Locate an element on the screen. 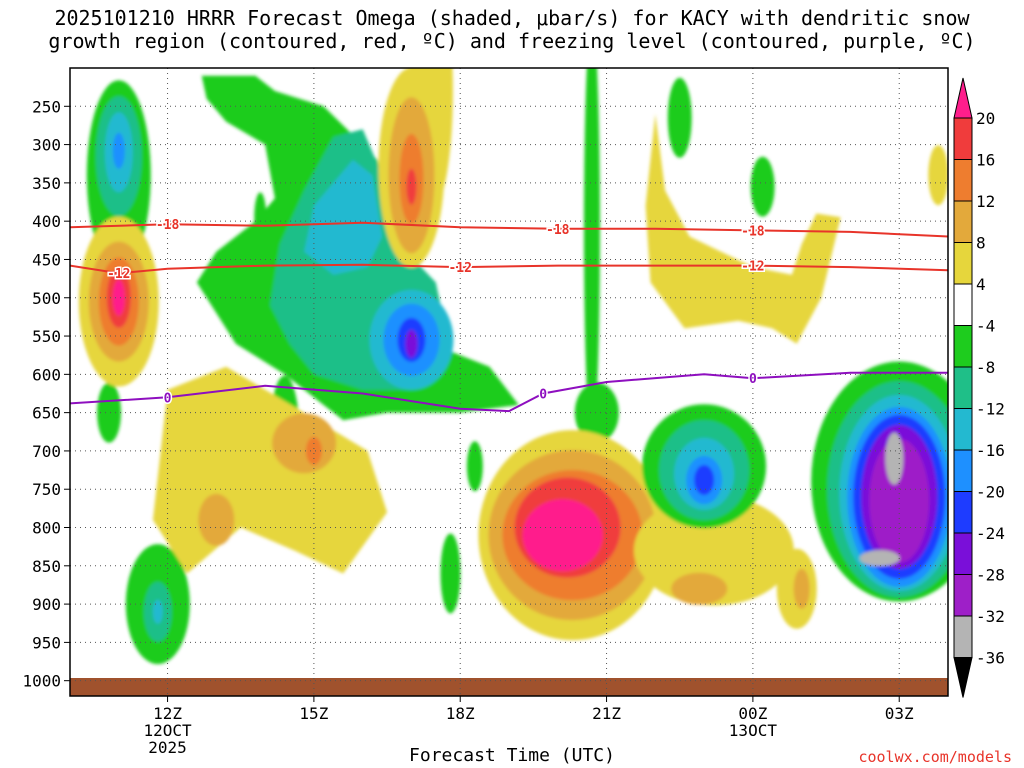 This screenshot has height=768, width=1024. colorbar-bottom-arrow is located at coordinates (963, 677).